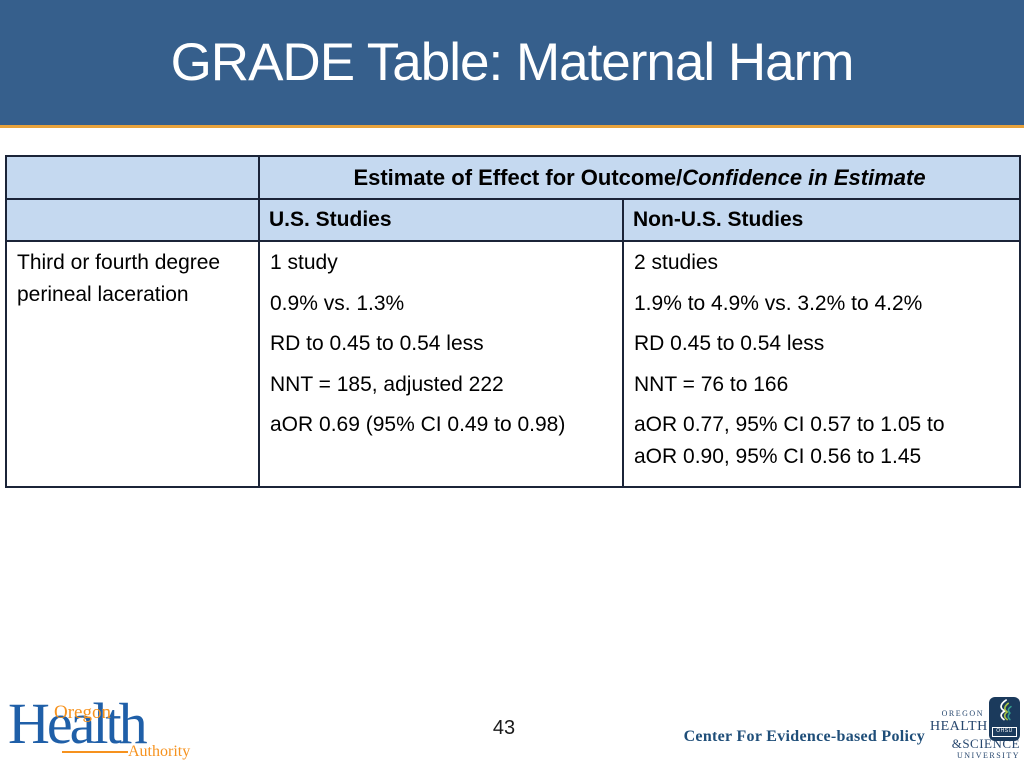 This screenshot has height=768, width=1024. I want to click on oha-authority-wordmark: Authority, so click(159, 751).